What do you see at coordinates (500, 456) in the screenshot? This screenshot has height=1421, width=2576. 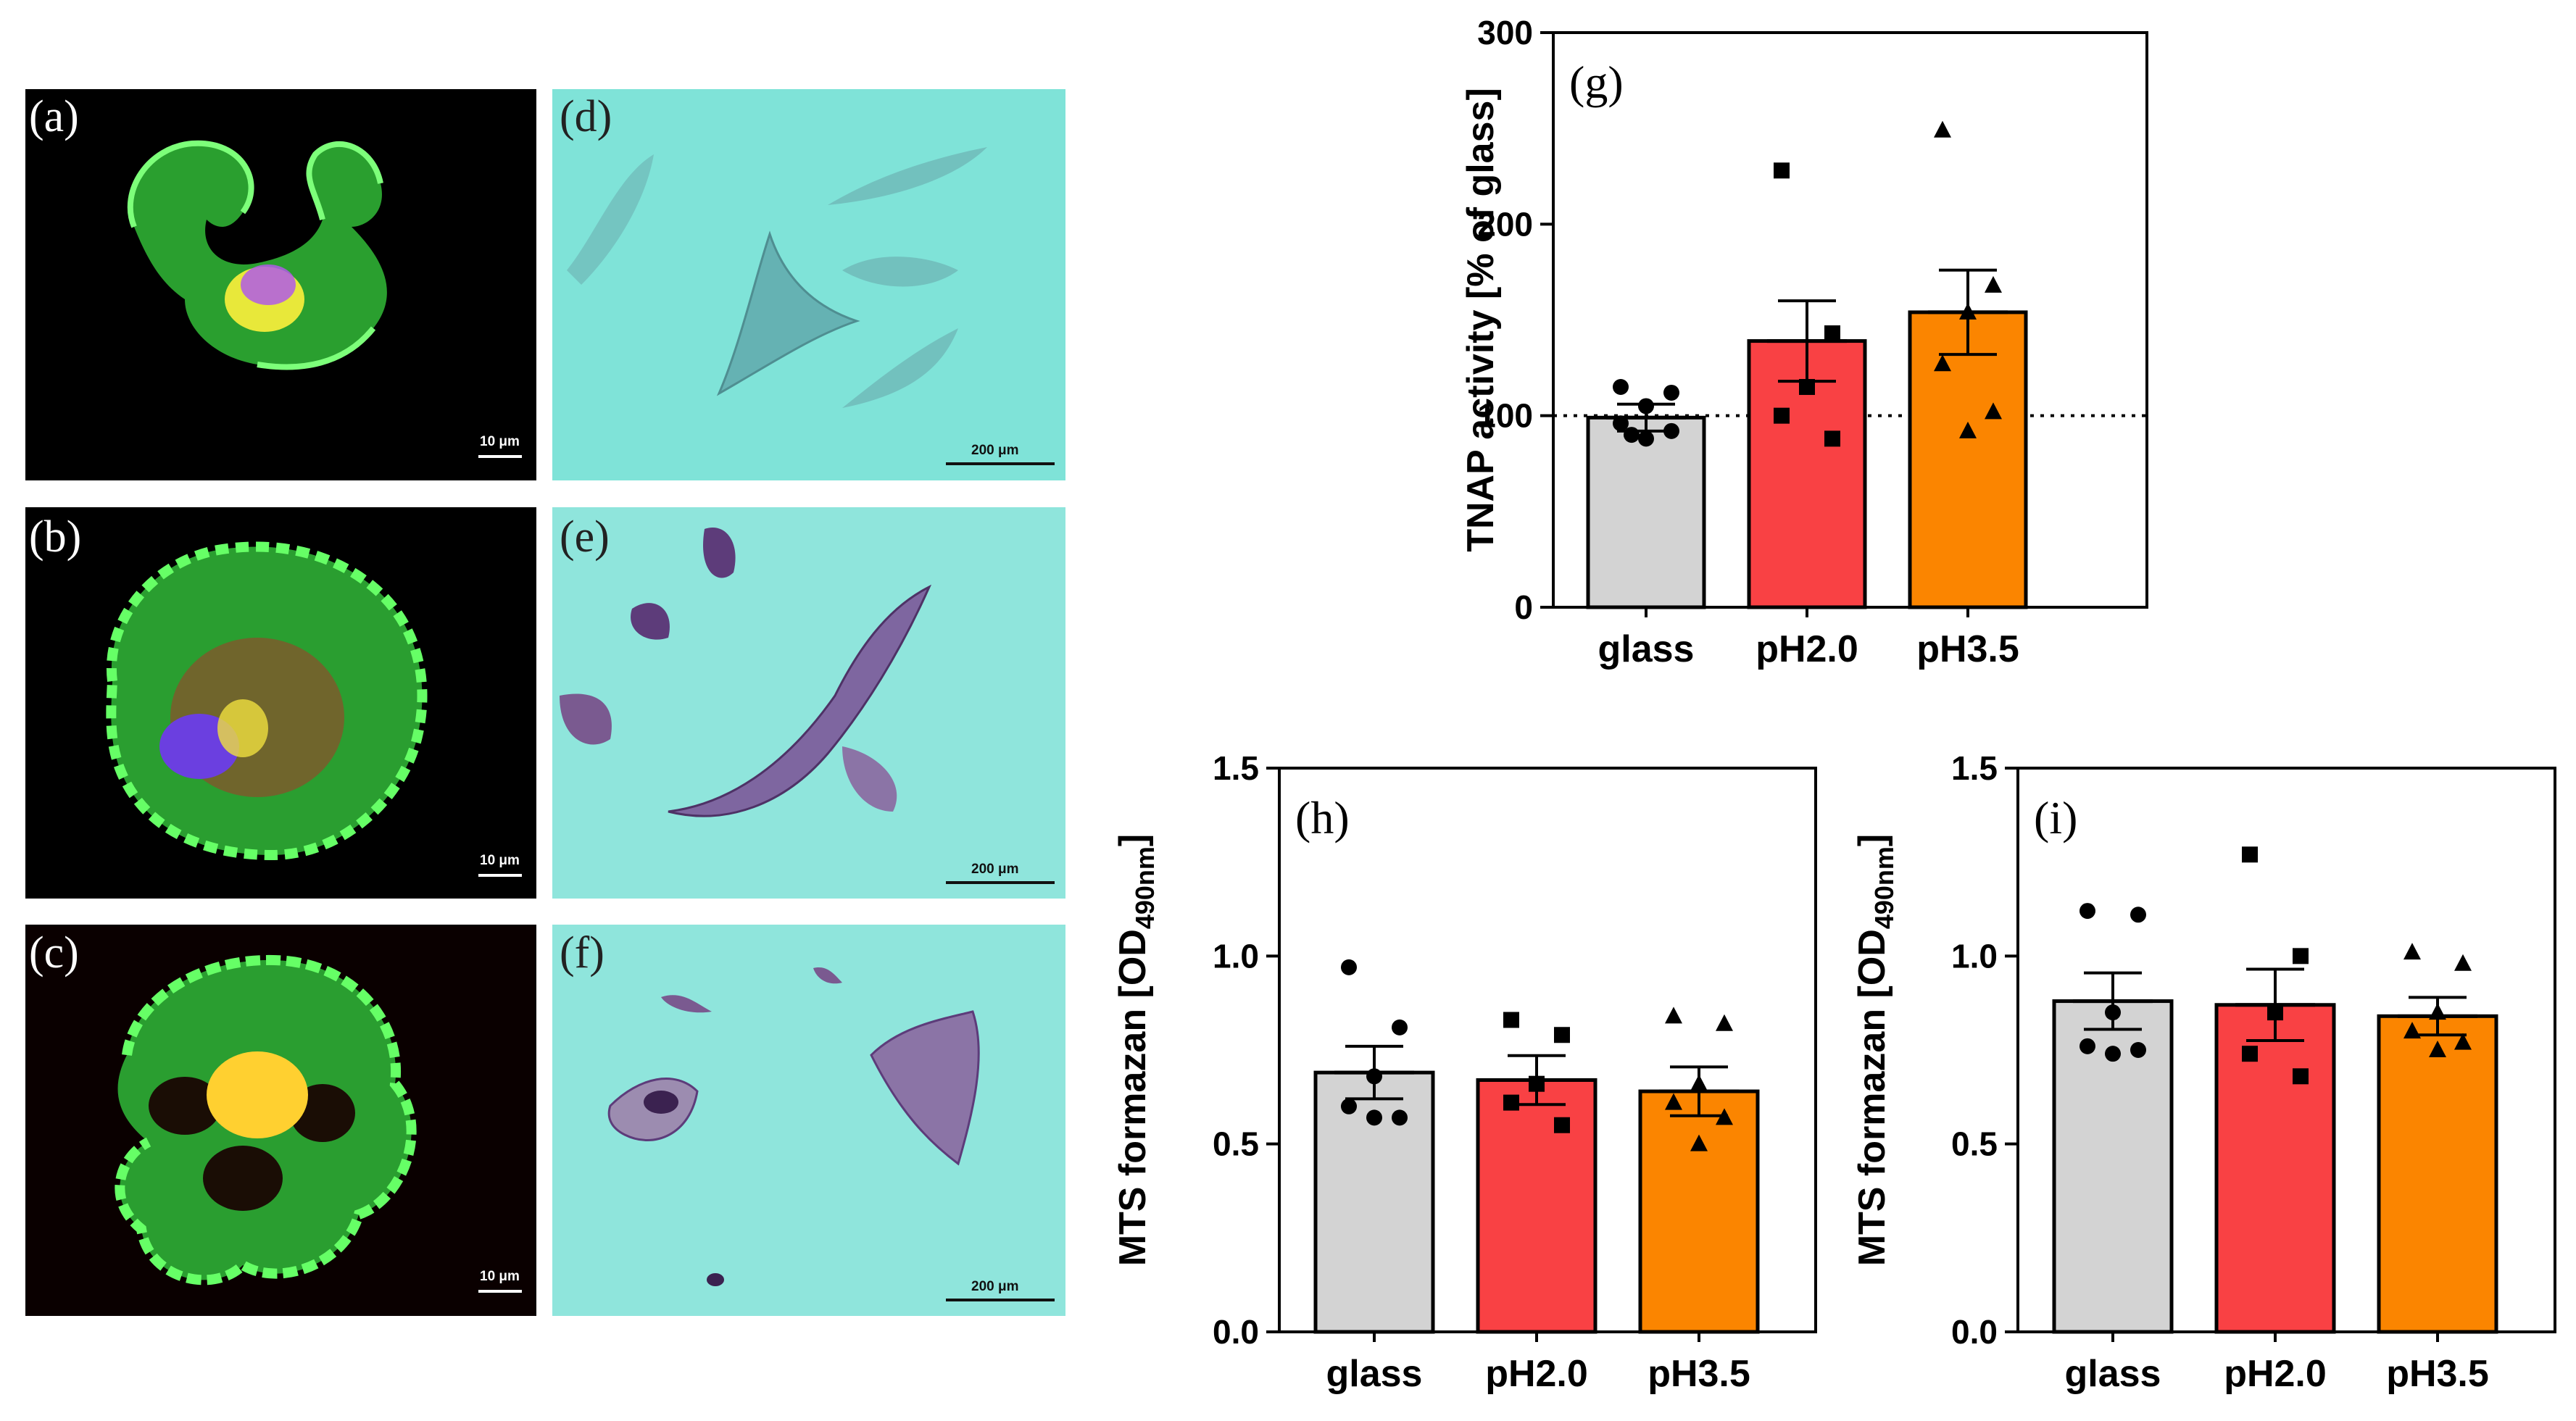 I see `scale-bar-a` at bounding box center [500, 456].